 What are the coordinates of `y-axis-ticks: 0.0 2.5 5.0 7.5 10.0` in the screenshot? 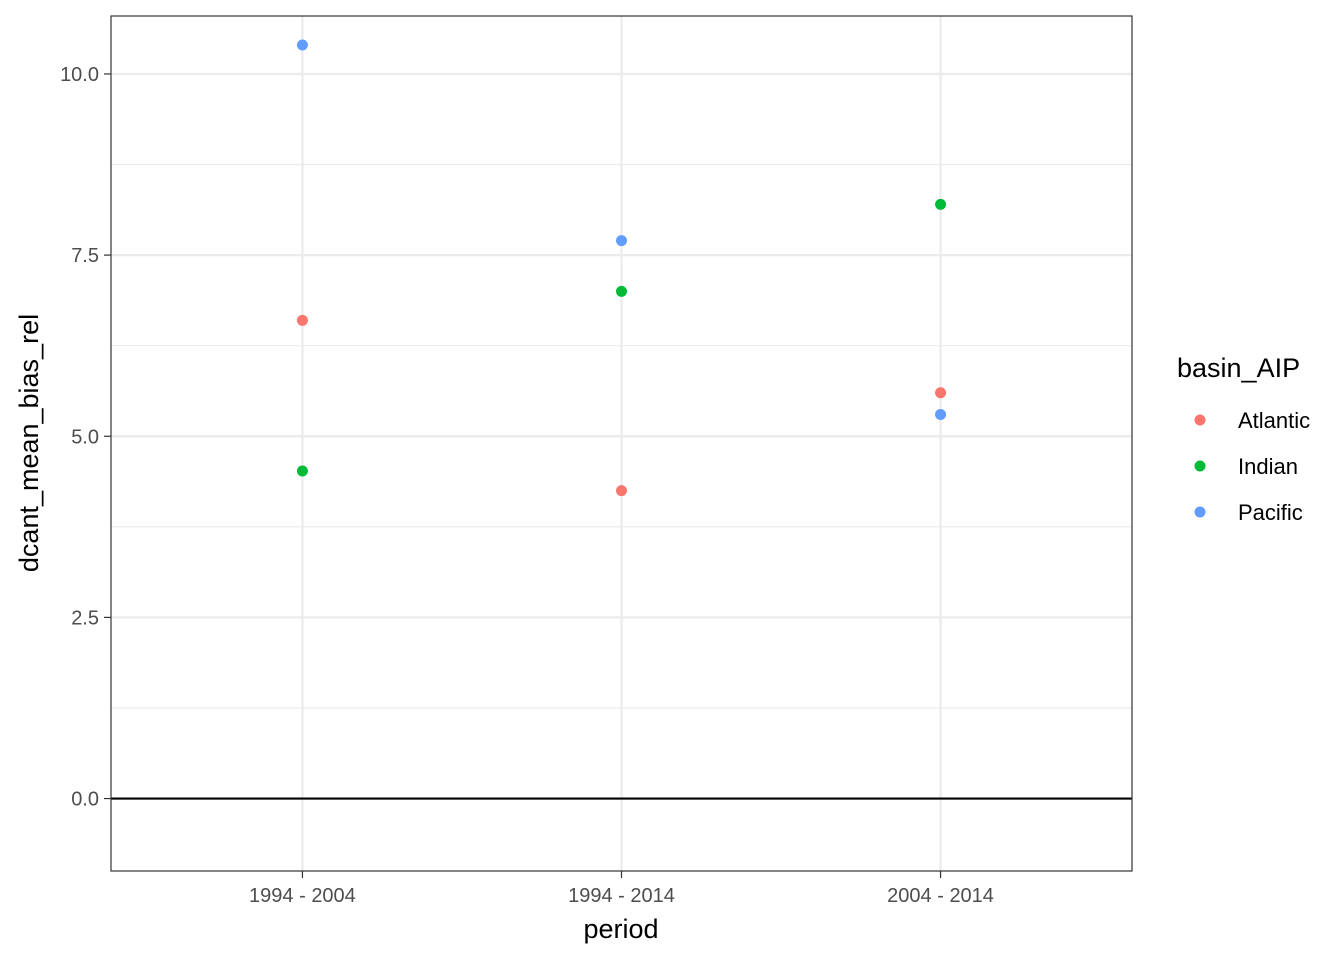 It's located at (85, 437).